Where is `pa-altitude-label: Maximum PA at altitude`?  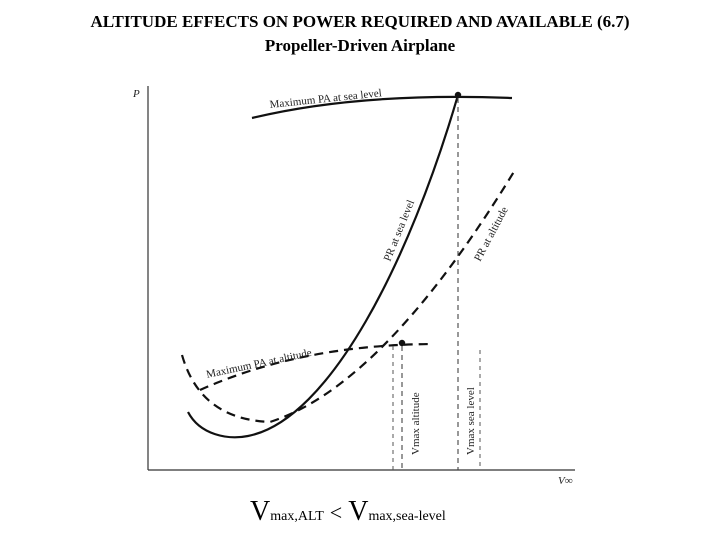 pa-altitude-label: Maximum PA at altitude is located at coordinates (259, 364).